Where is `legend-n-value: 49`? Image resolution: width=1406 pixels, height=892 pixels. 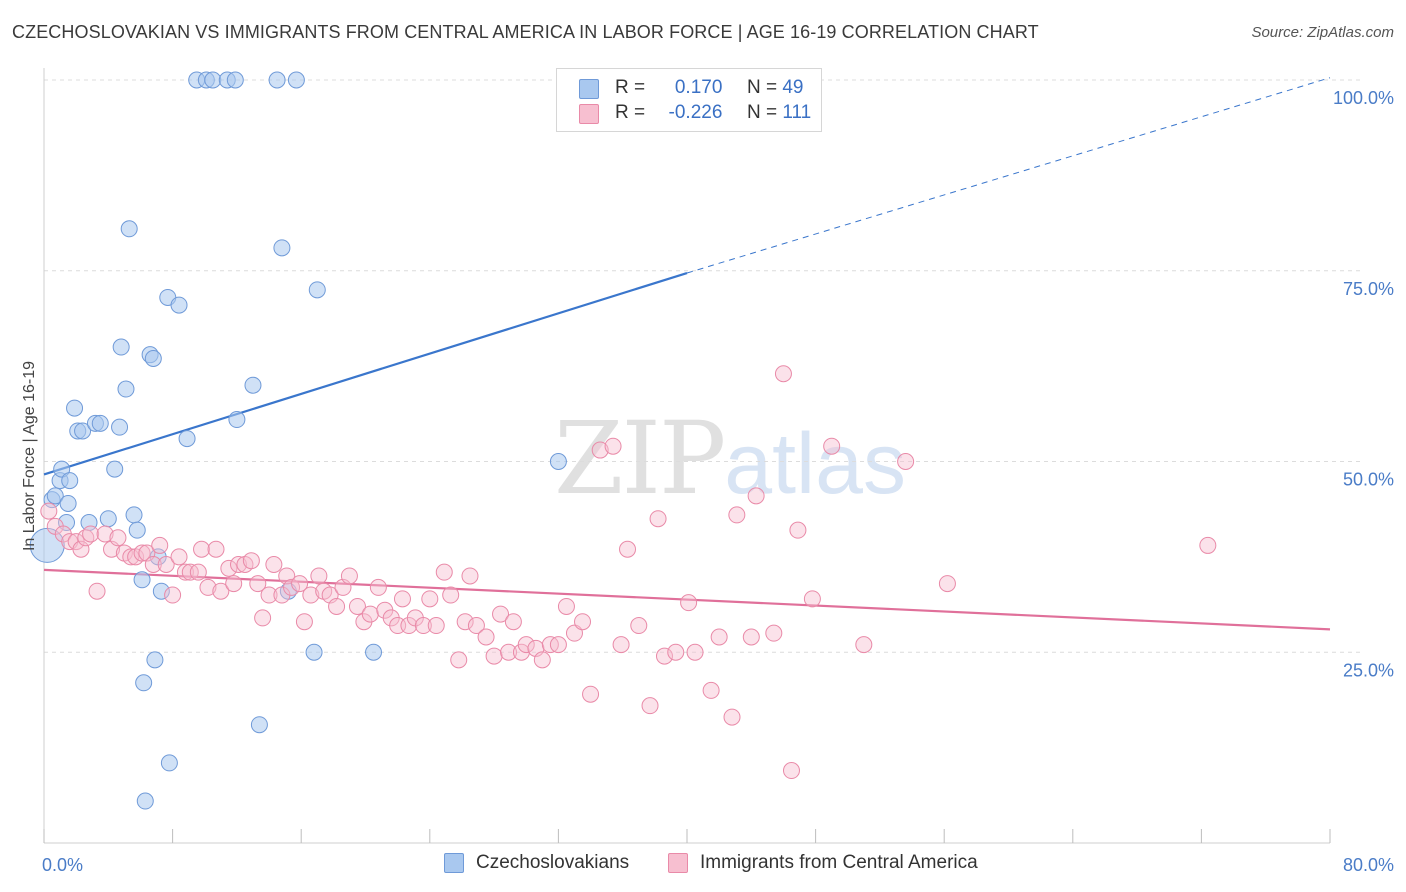 legend-n-value: 49 is located at coordinates (793, 87).